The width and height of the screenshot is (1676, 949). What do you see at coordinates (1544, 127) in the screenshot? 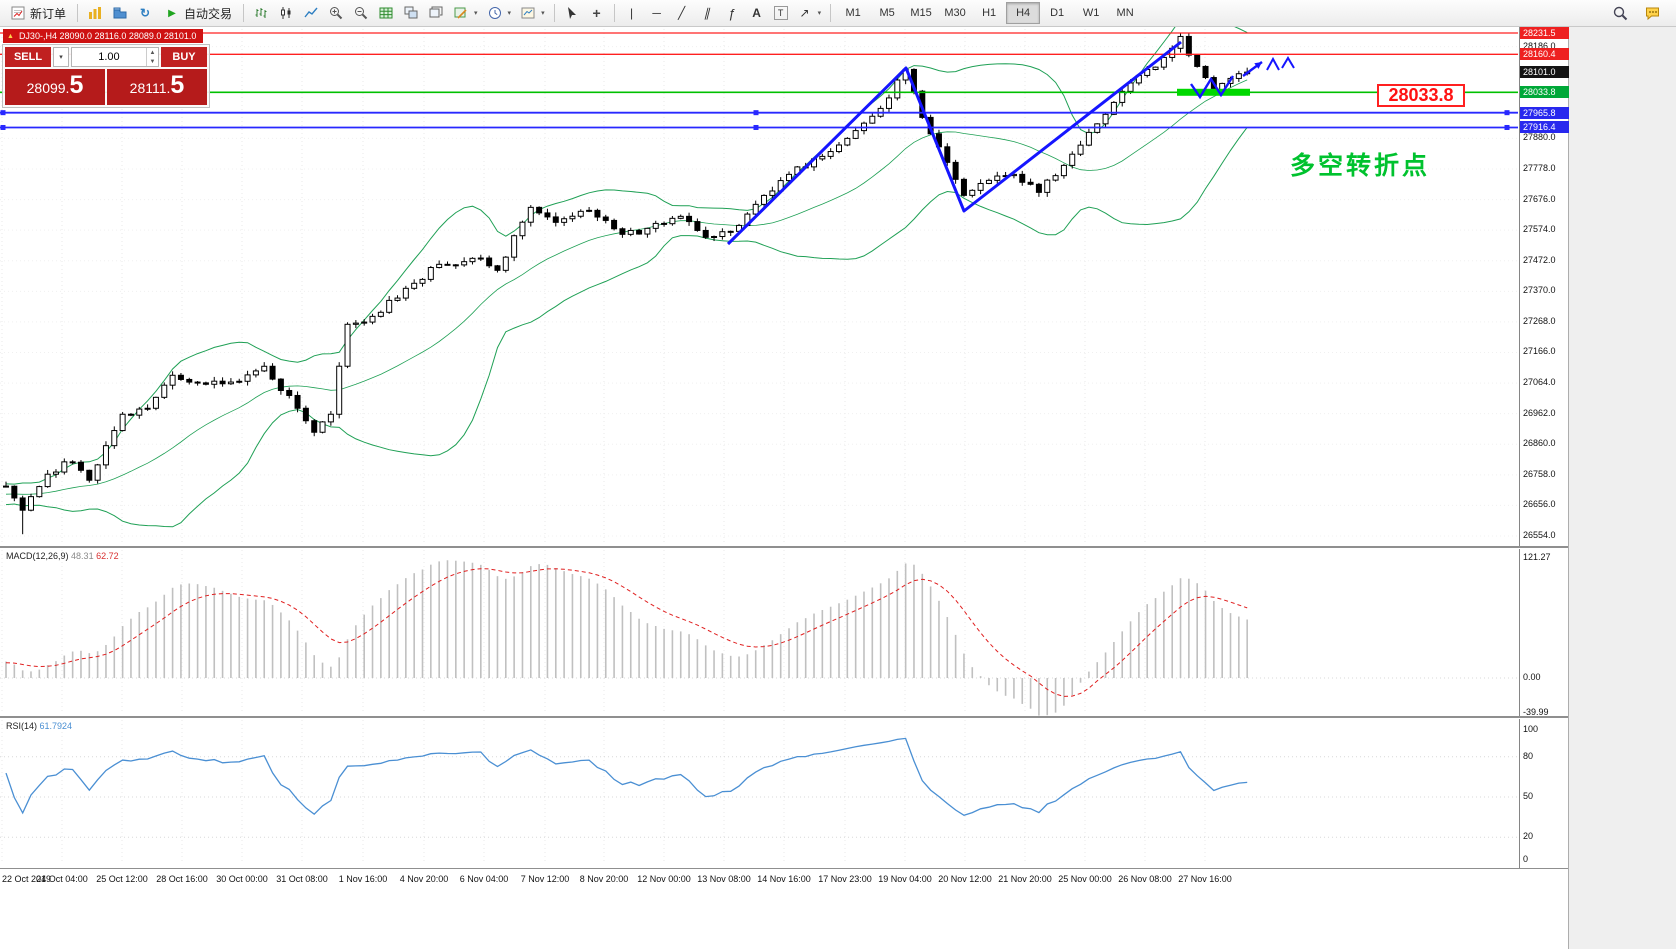
I see `price-chip: 27916.4` at bounding box center [1544, 127].